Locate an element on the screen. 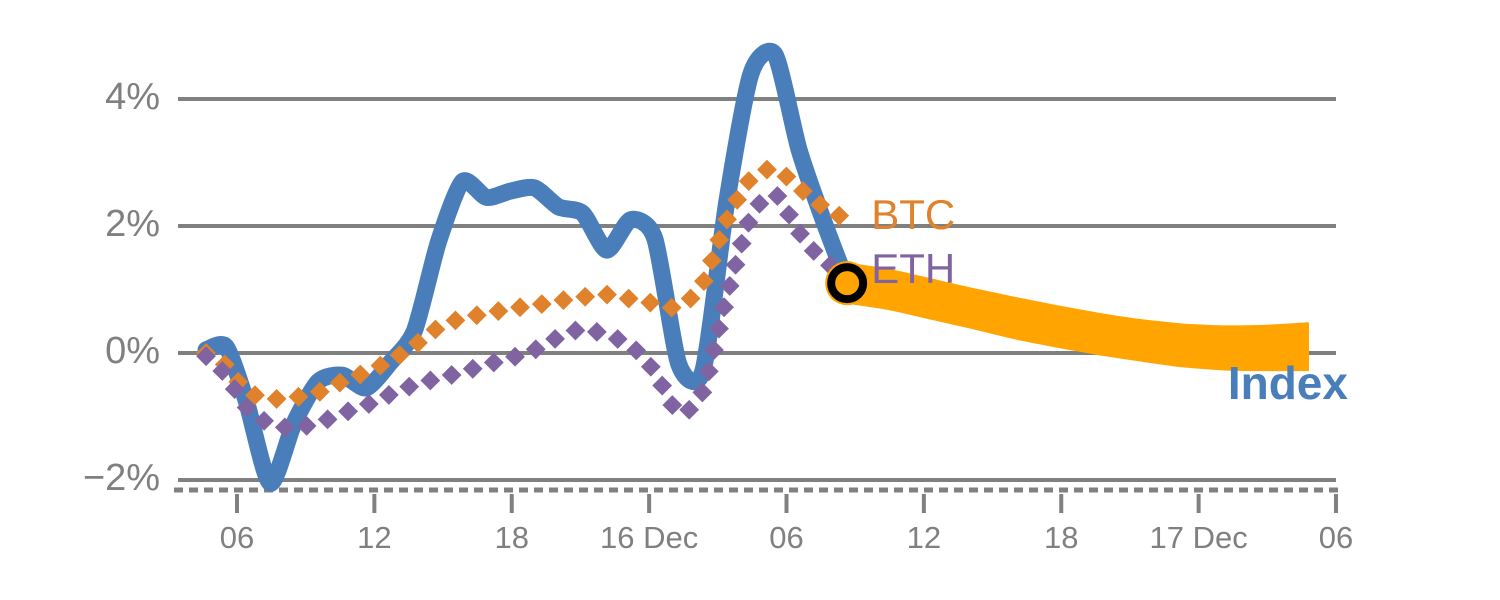 Image resolution: width=1500 pixels, height=600 pixels. y-tick-label: −2% is located at coordinates (121, 478).